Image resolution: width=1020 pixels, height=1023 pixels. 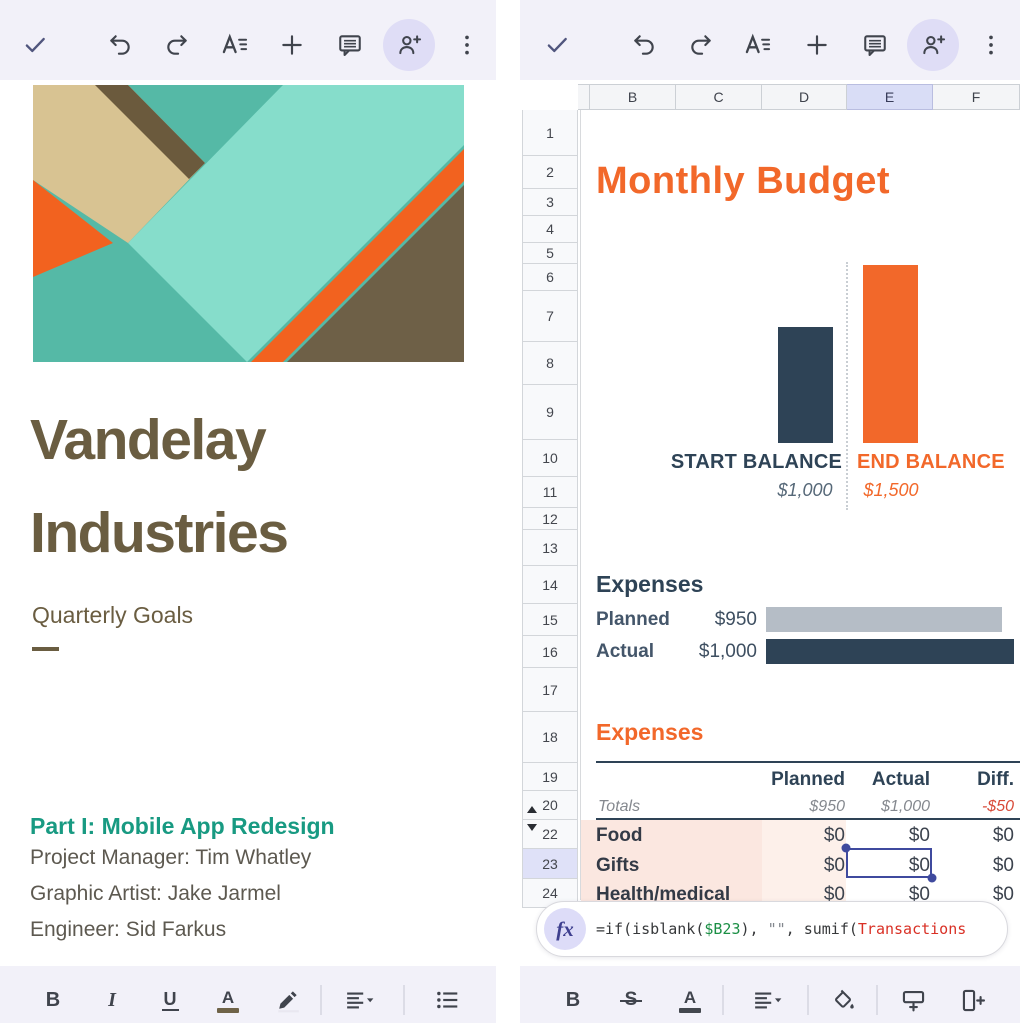 I want to click on italic-button: I, so click(x=112, y=1000).